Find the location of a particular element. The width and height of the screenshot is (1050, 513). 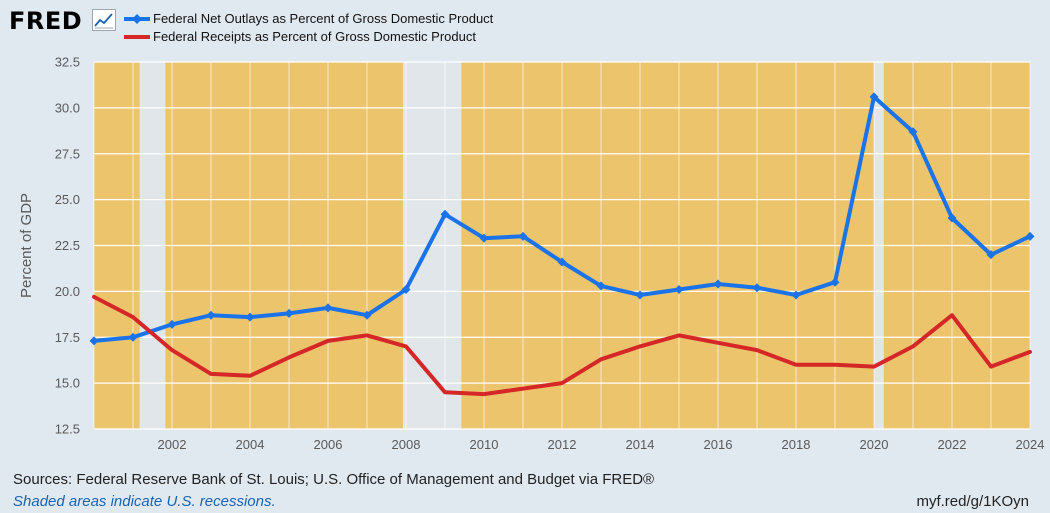

x-tick-label: 2020 is located at coordinates (874, 444).